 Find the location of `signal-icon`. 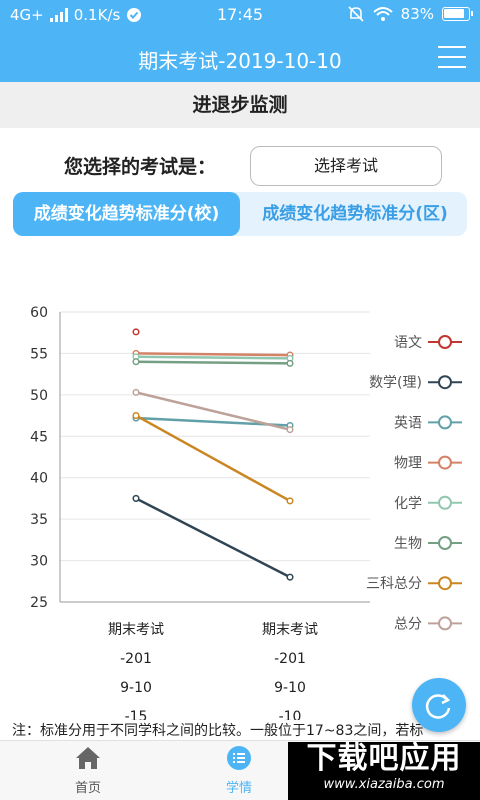

signal-icon is located at coordinates (58, 15).